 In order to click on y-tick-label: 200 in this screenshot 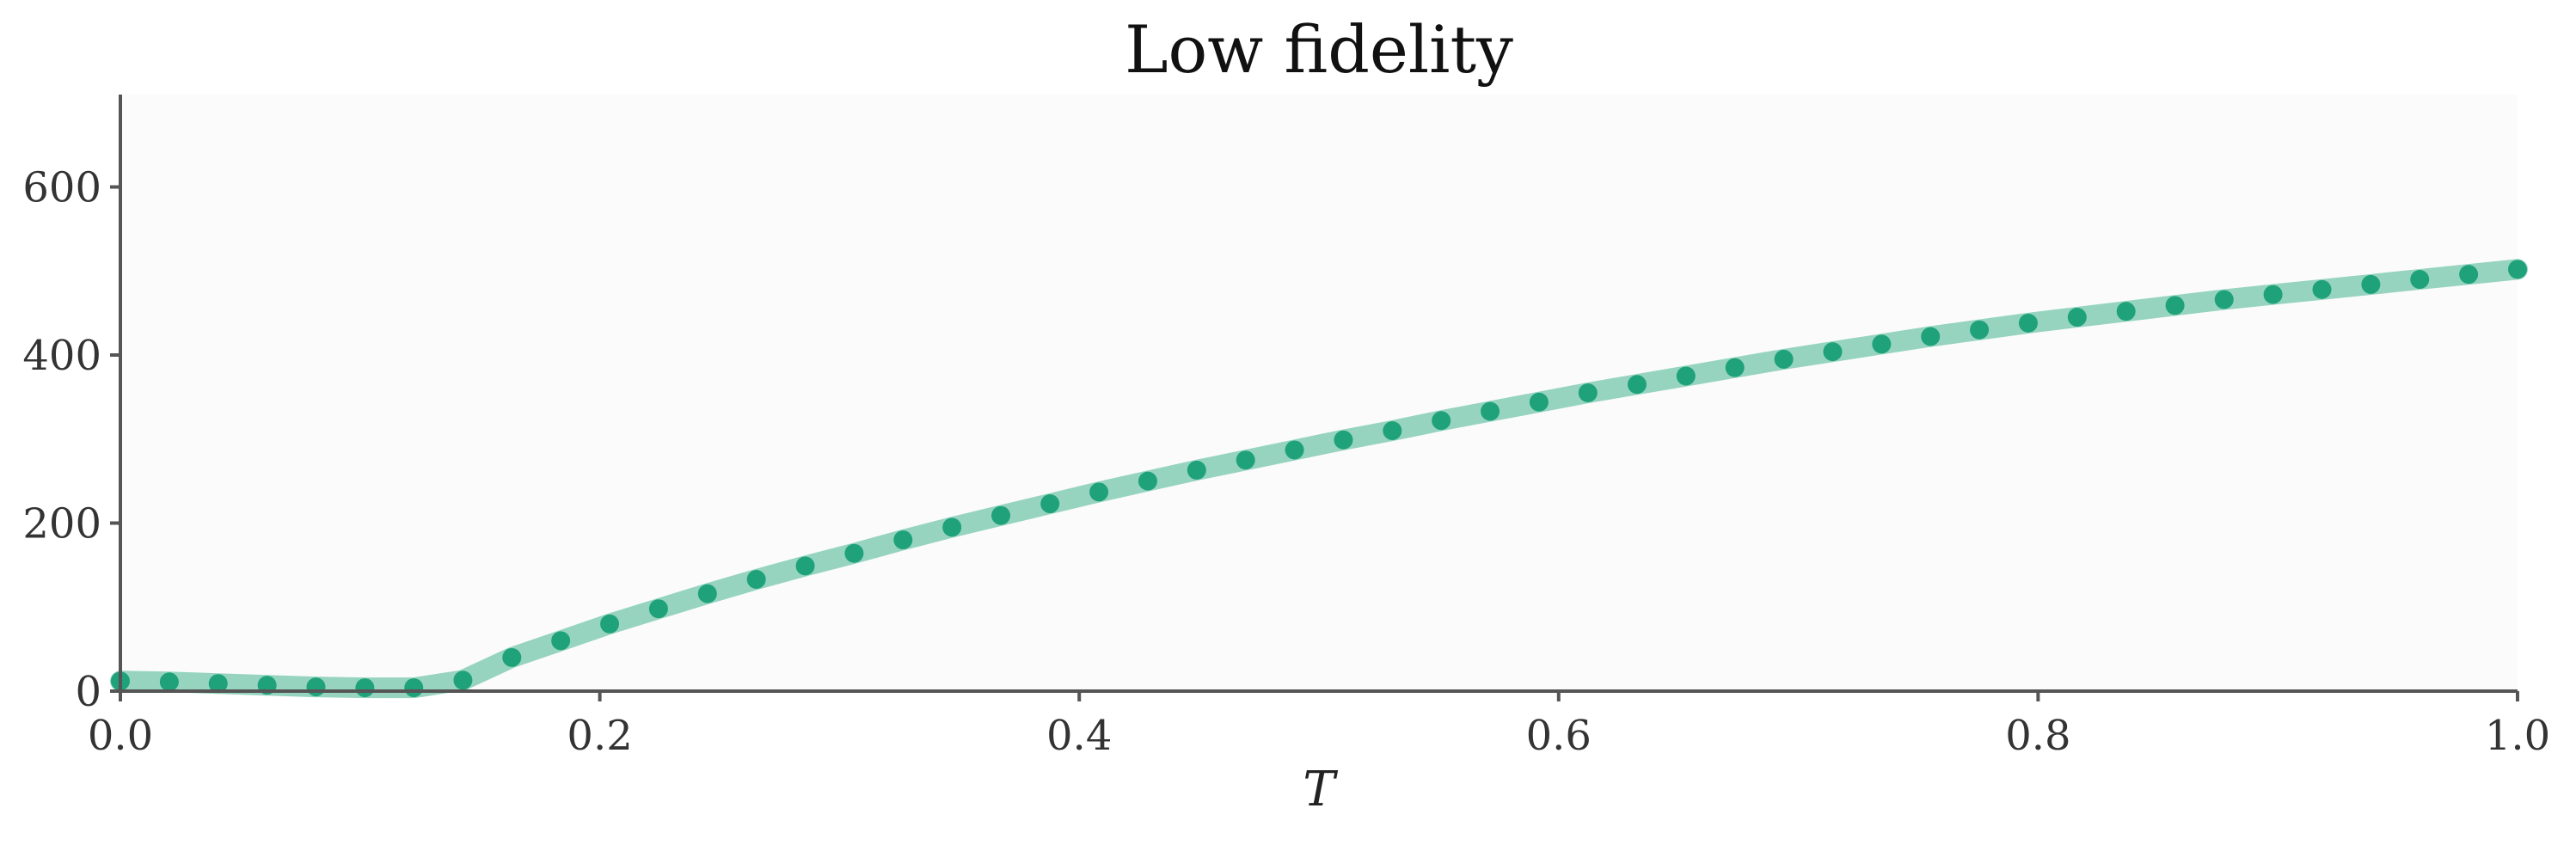, I will do `click(62, 524)`.